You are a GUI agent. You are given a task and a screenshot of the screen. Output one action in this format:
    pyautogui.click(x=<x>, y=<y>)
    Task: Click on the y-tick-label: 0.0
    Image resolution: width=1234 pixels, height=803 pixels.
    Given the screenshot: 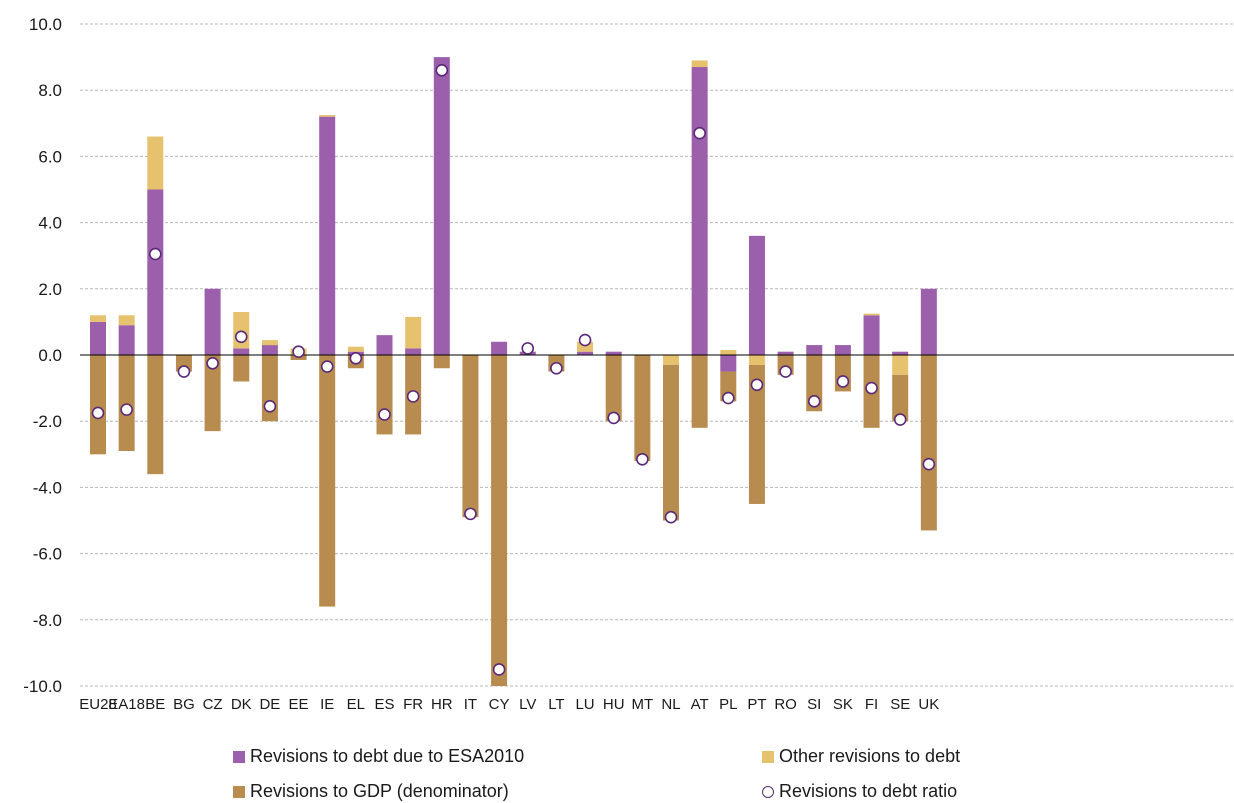 What is the action you would take?
    pyautogui.click(x=50, y=355)
    